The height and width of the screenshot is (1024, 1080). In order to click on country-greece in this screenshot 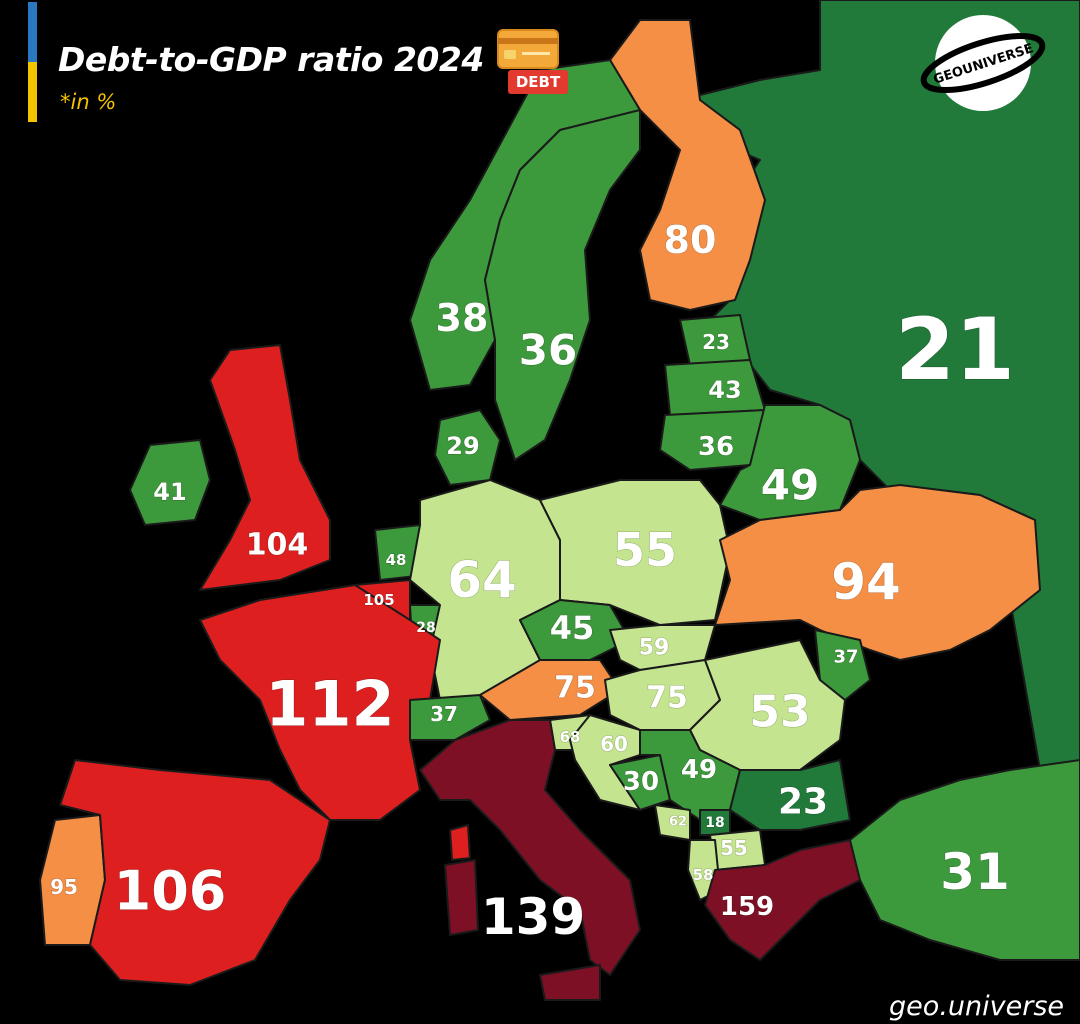, I will do `click(782, 900)`.